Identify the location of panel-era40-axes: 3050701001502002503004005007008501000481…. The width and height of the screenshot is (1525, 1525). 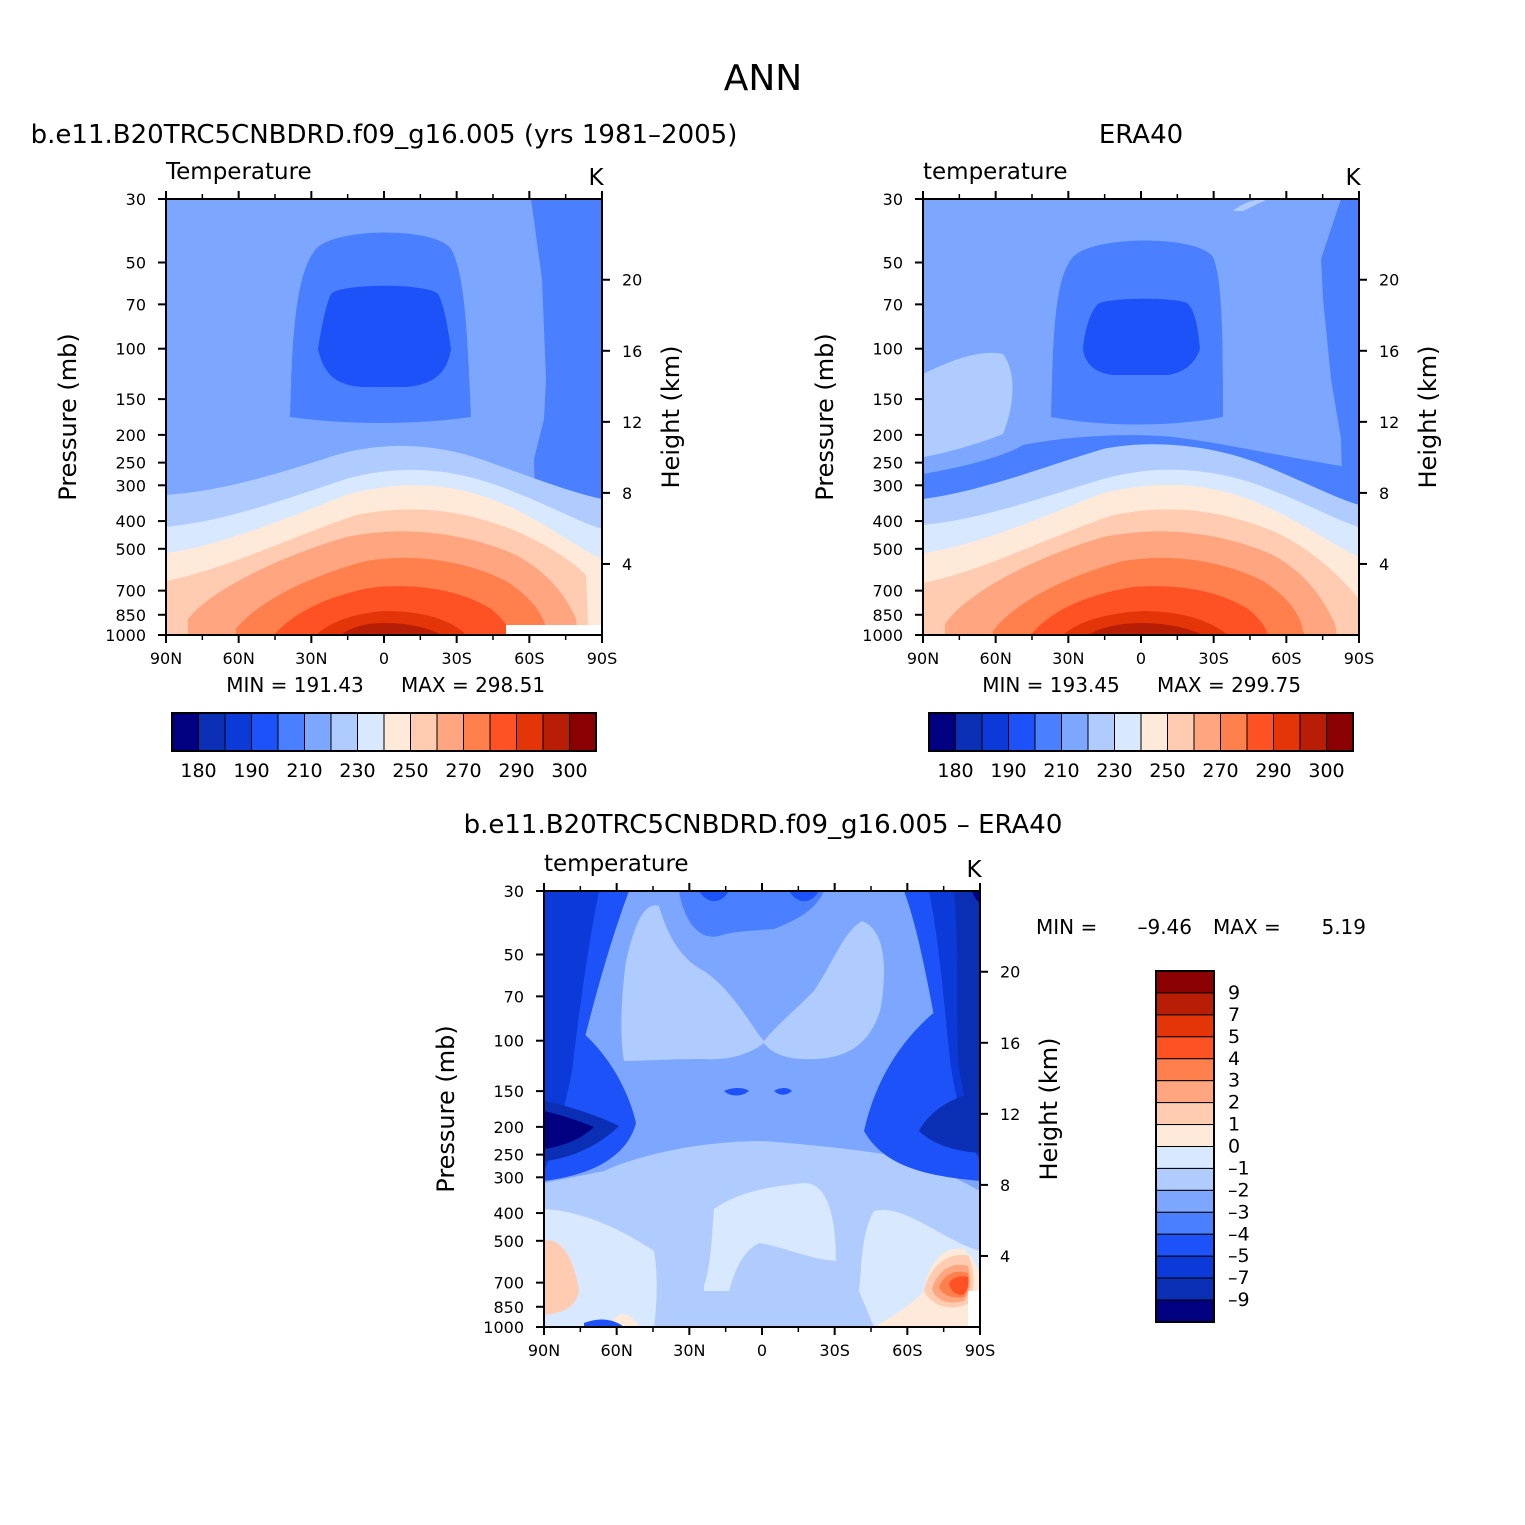
(1126, 429).